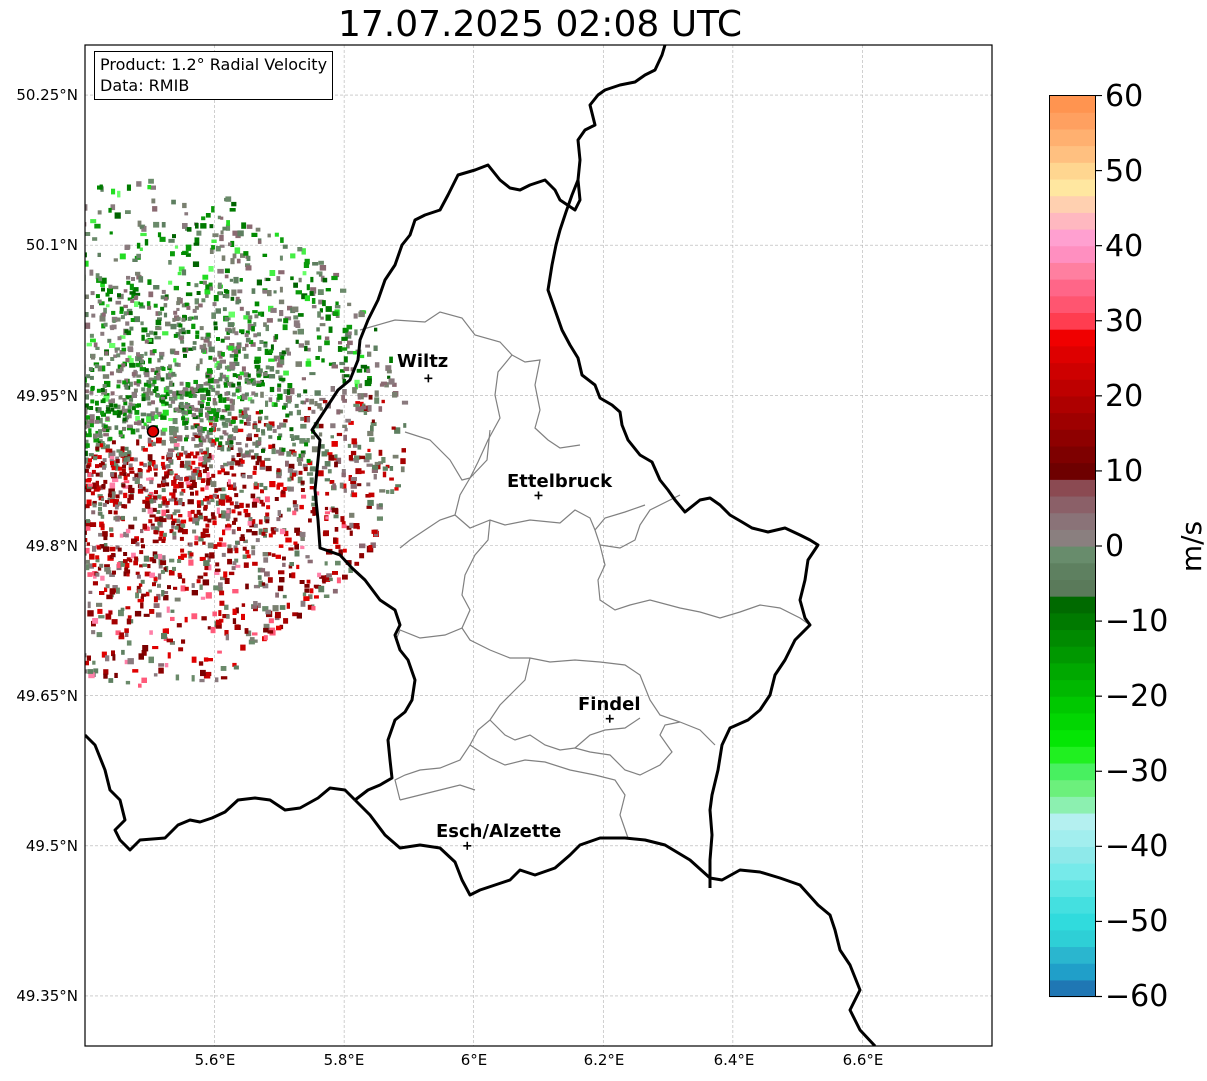  Describe the element at coordinates (47, 396) in the screenshot. I see `lat-label: 49.95°N` at that location.